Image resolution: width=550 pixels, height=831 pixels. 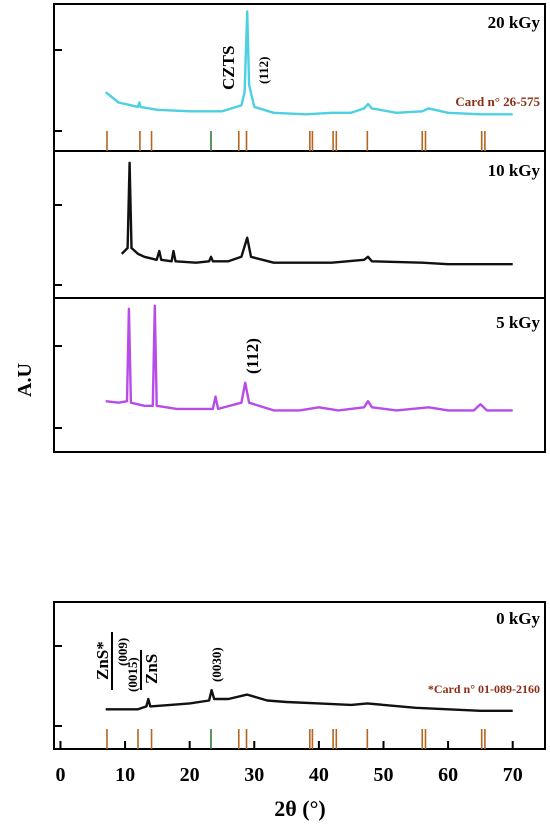 I want to click on x-tick-label: 60, so click(x=448, y=775).